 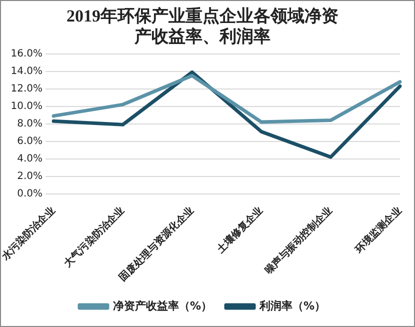 I want to click on x-tick-label: 环境监测企业, so click(x=378, y=230).